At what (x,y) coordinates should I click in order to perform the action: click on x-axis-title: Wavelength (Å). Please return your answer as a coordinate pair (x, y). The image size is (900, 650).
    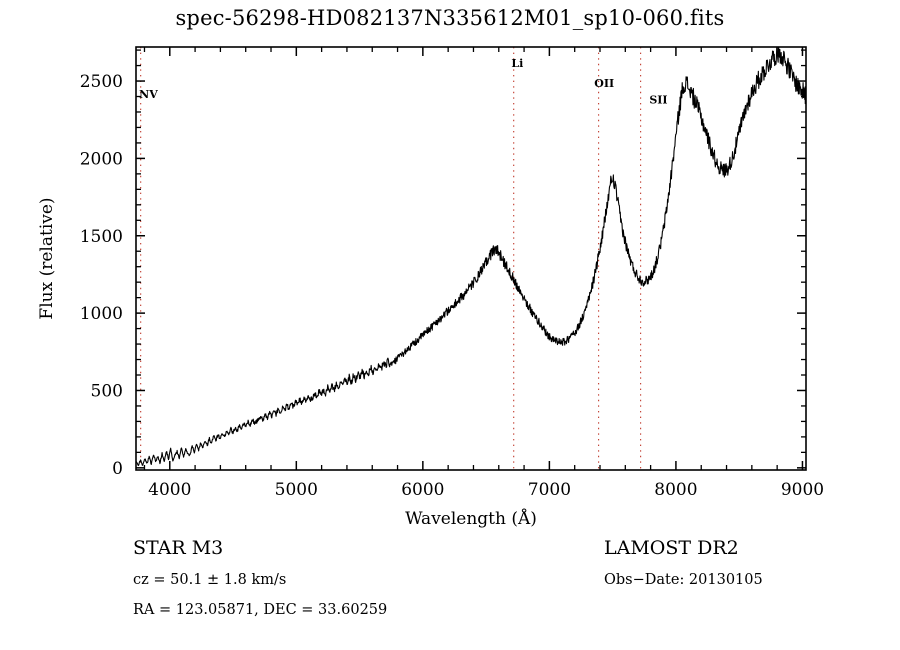
    Looking at the image, I should click on (471, 518).